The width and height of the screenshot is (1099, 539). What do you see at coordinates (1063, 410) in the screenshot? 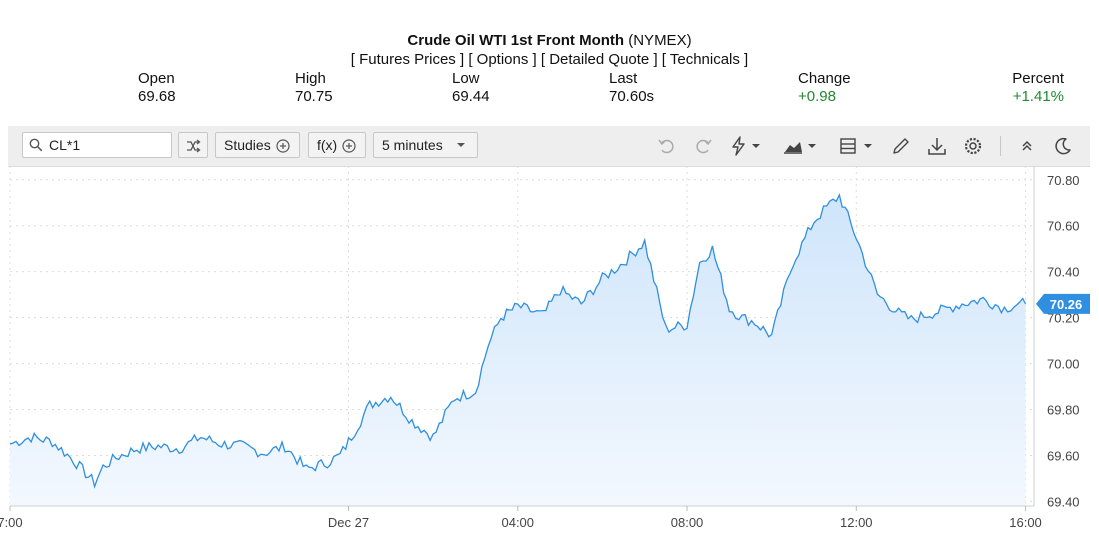
I see `y-tick-label: 69.80` at bounding box center [1063, 410].